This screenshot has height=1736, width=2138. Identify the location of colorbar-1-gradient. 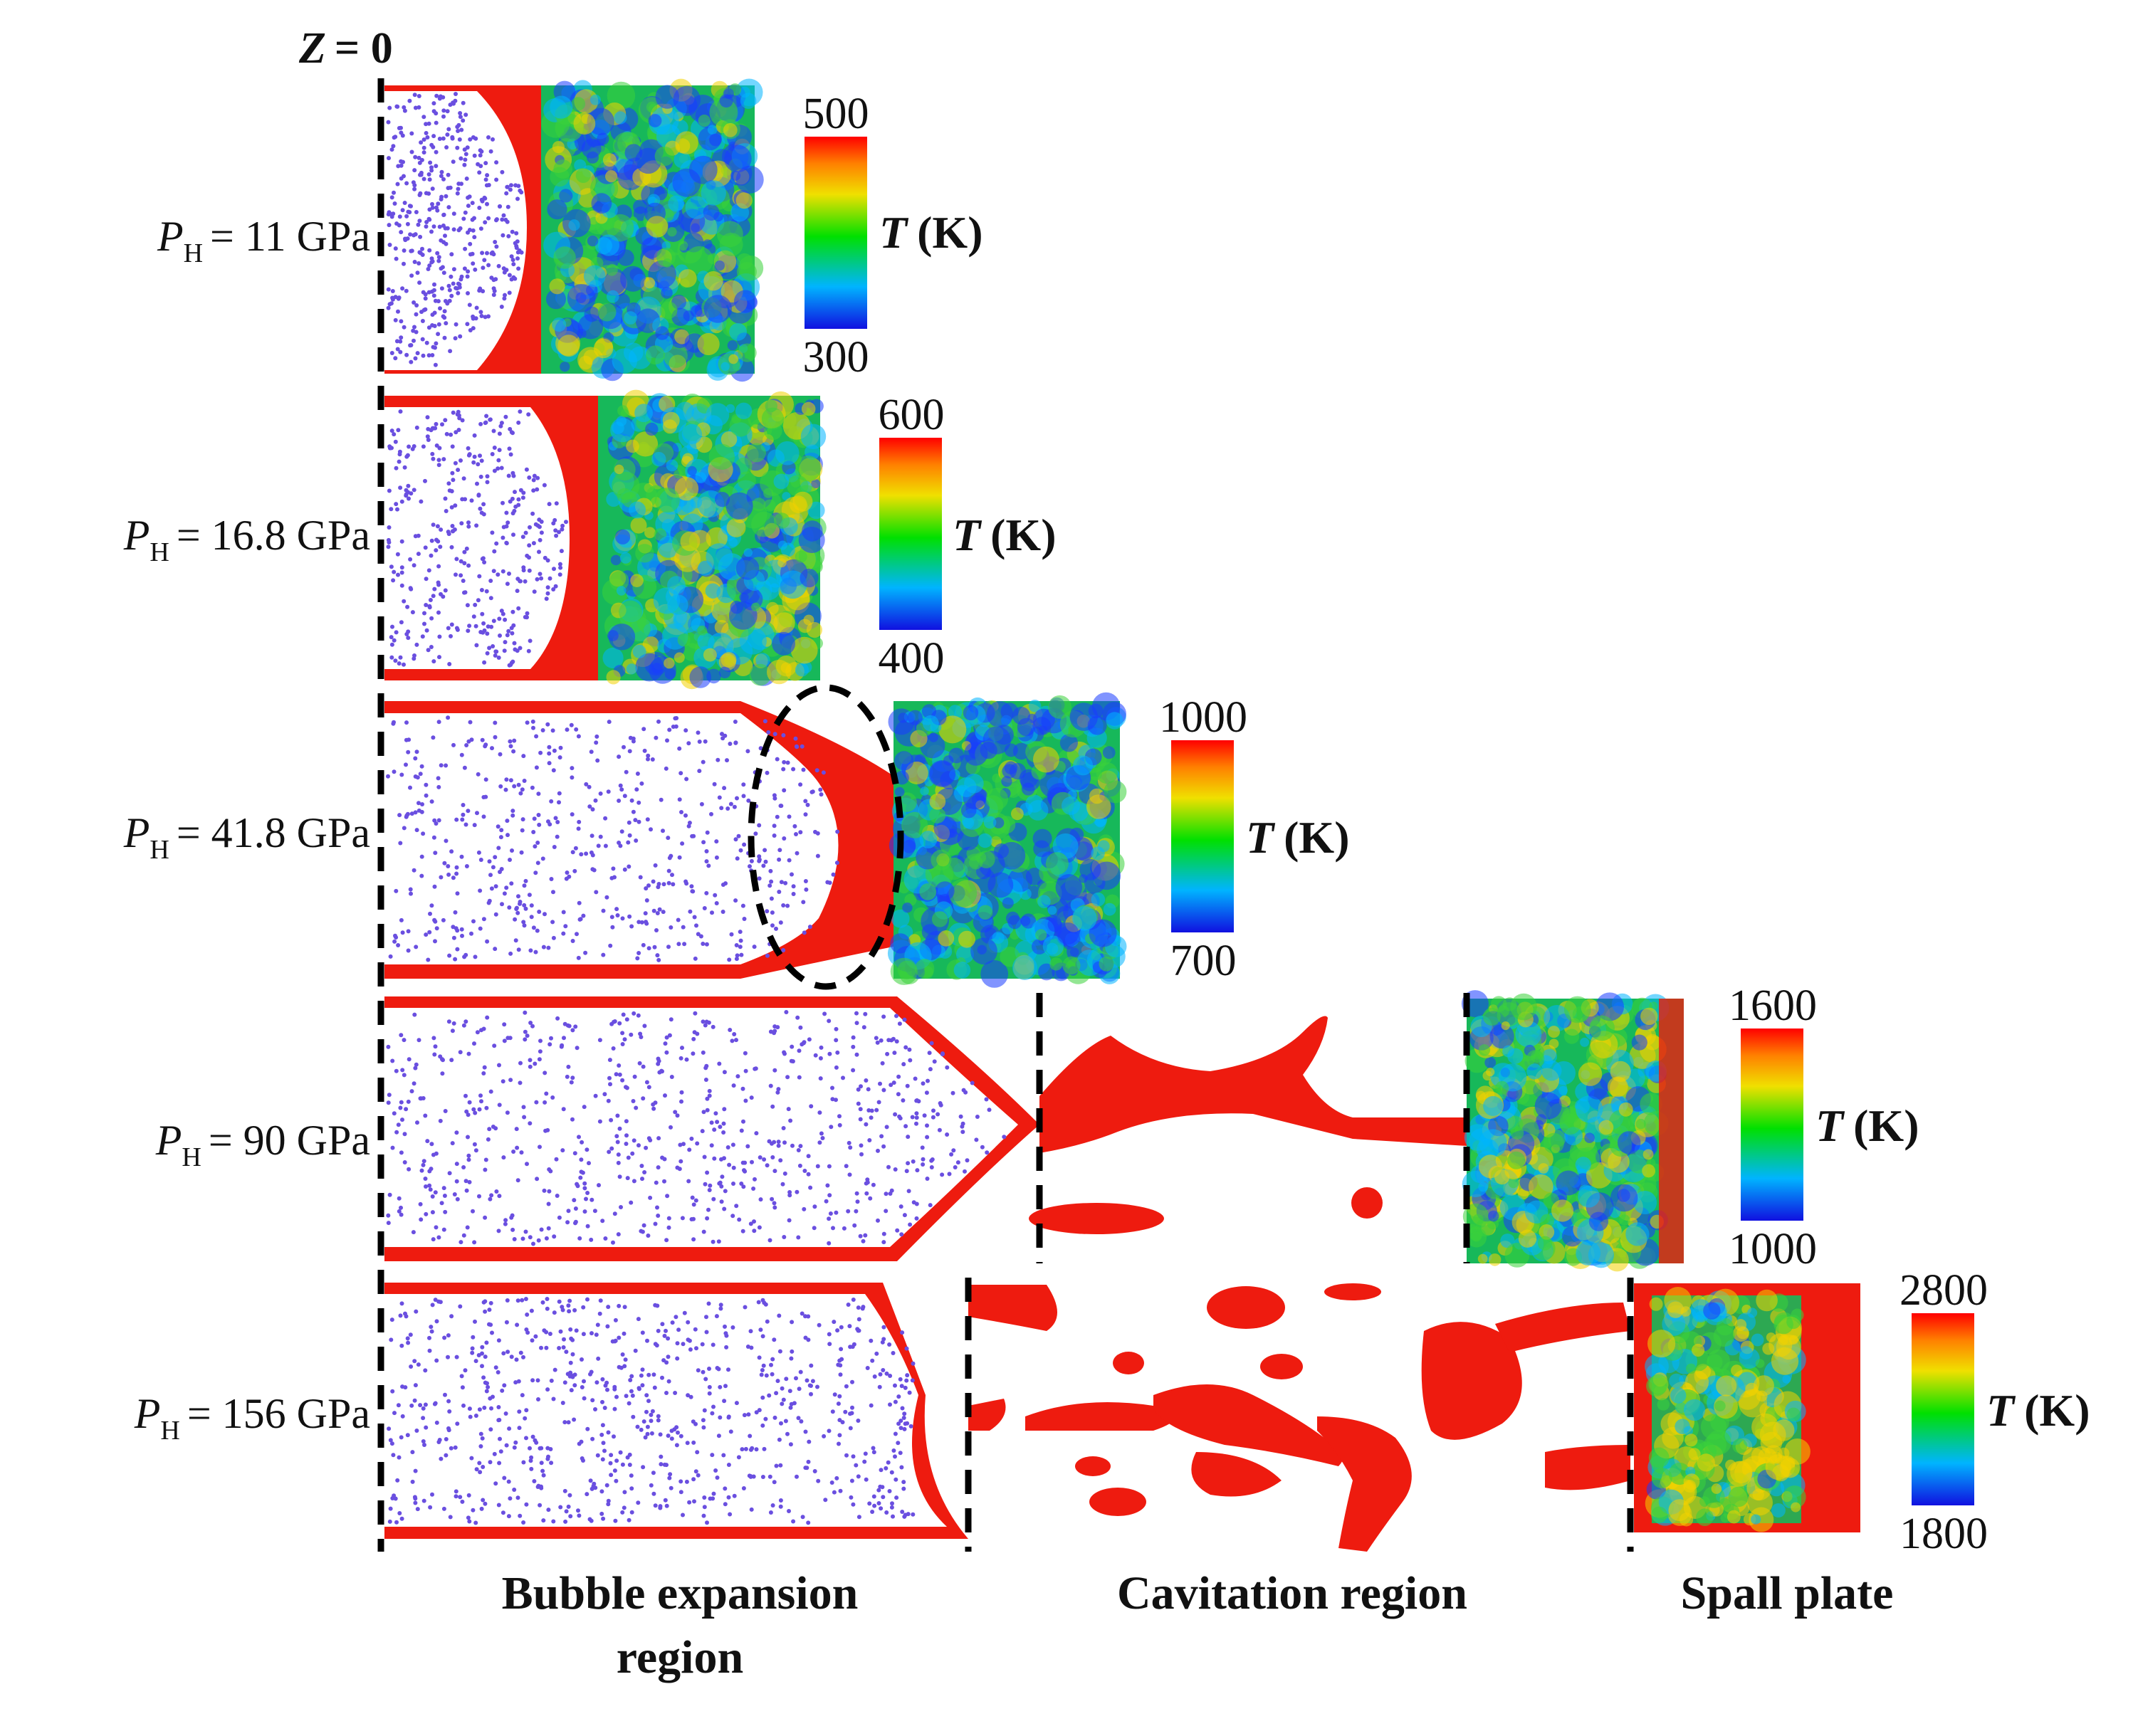
(836, 233).